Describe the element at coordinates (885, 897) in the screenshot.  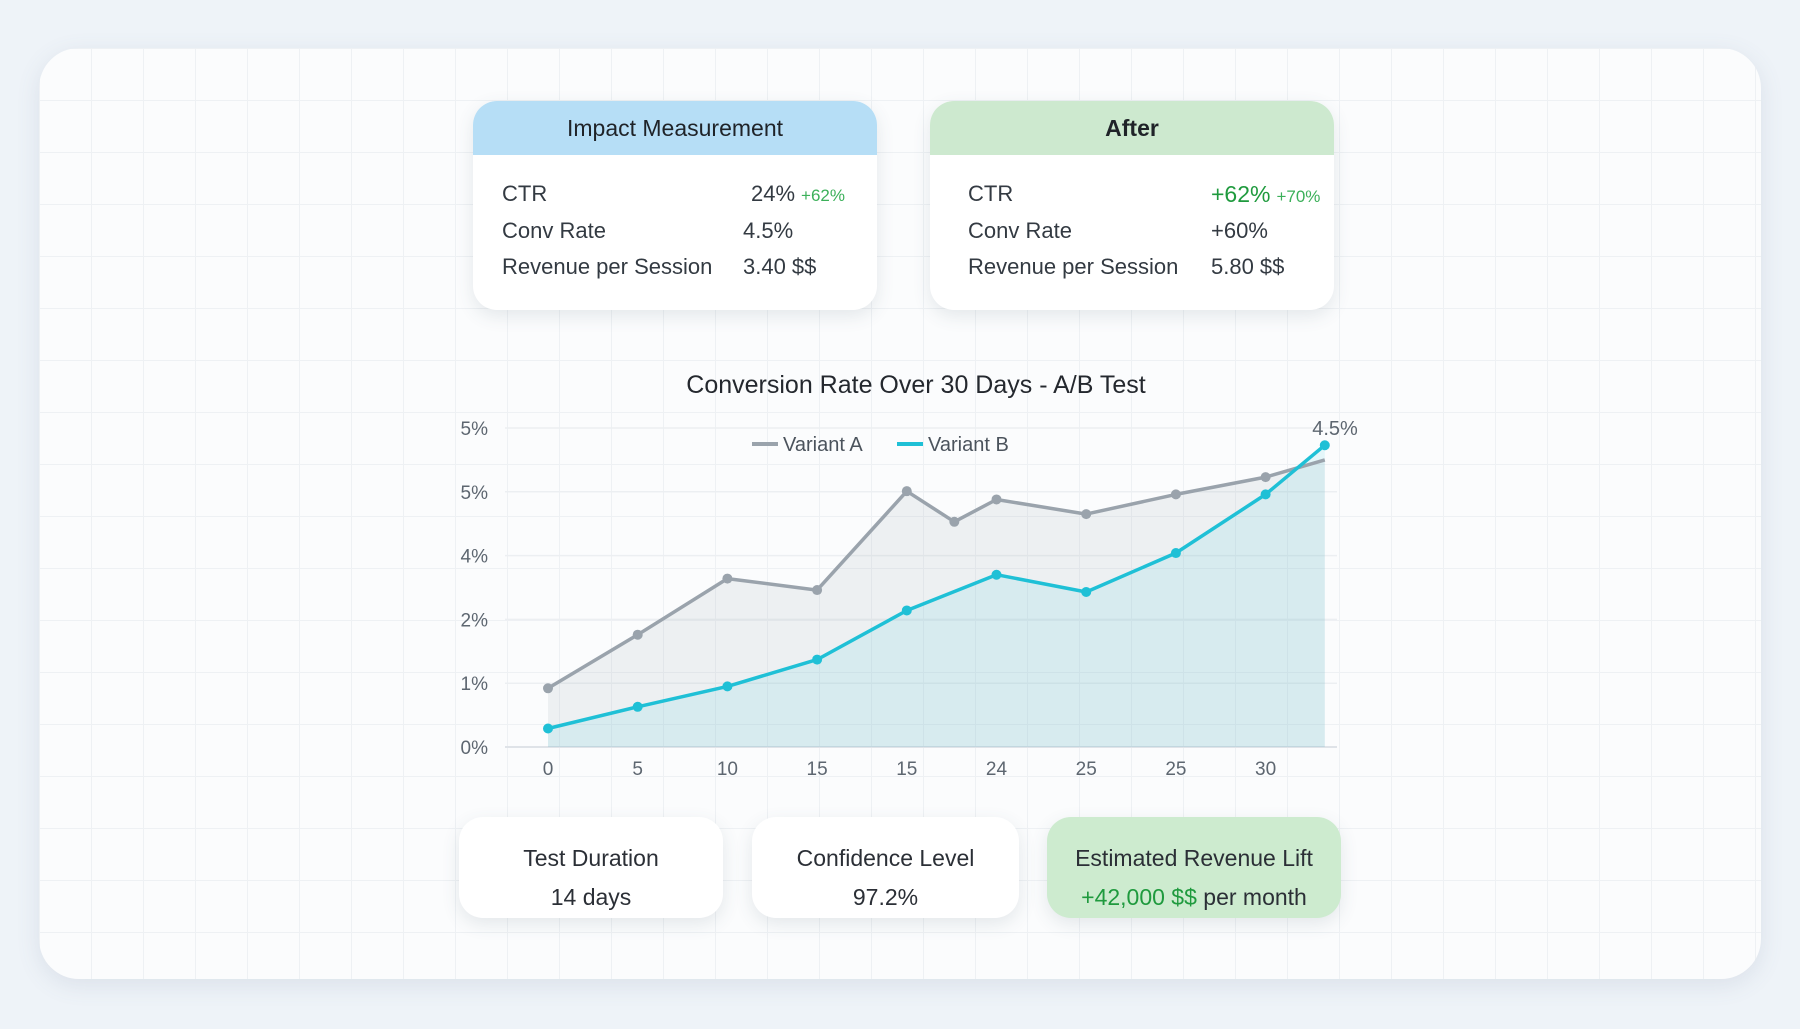
I see `stat-value: 97.2%` at that location.